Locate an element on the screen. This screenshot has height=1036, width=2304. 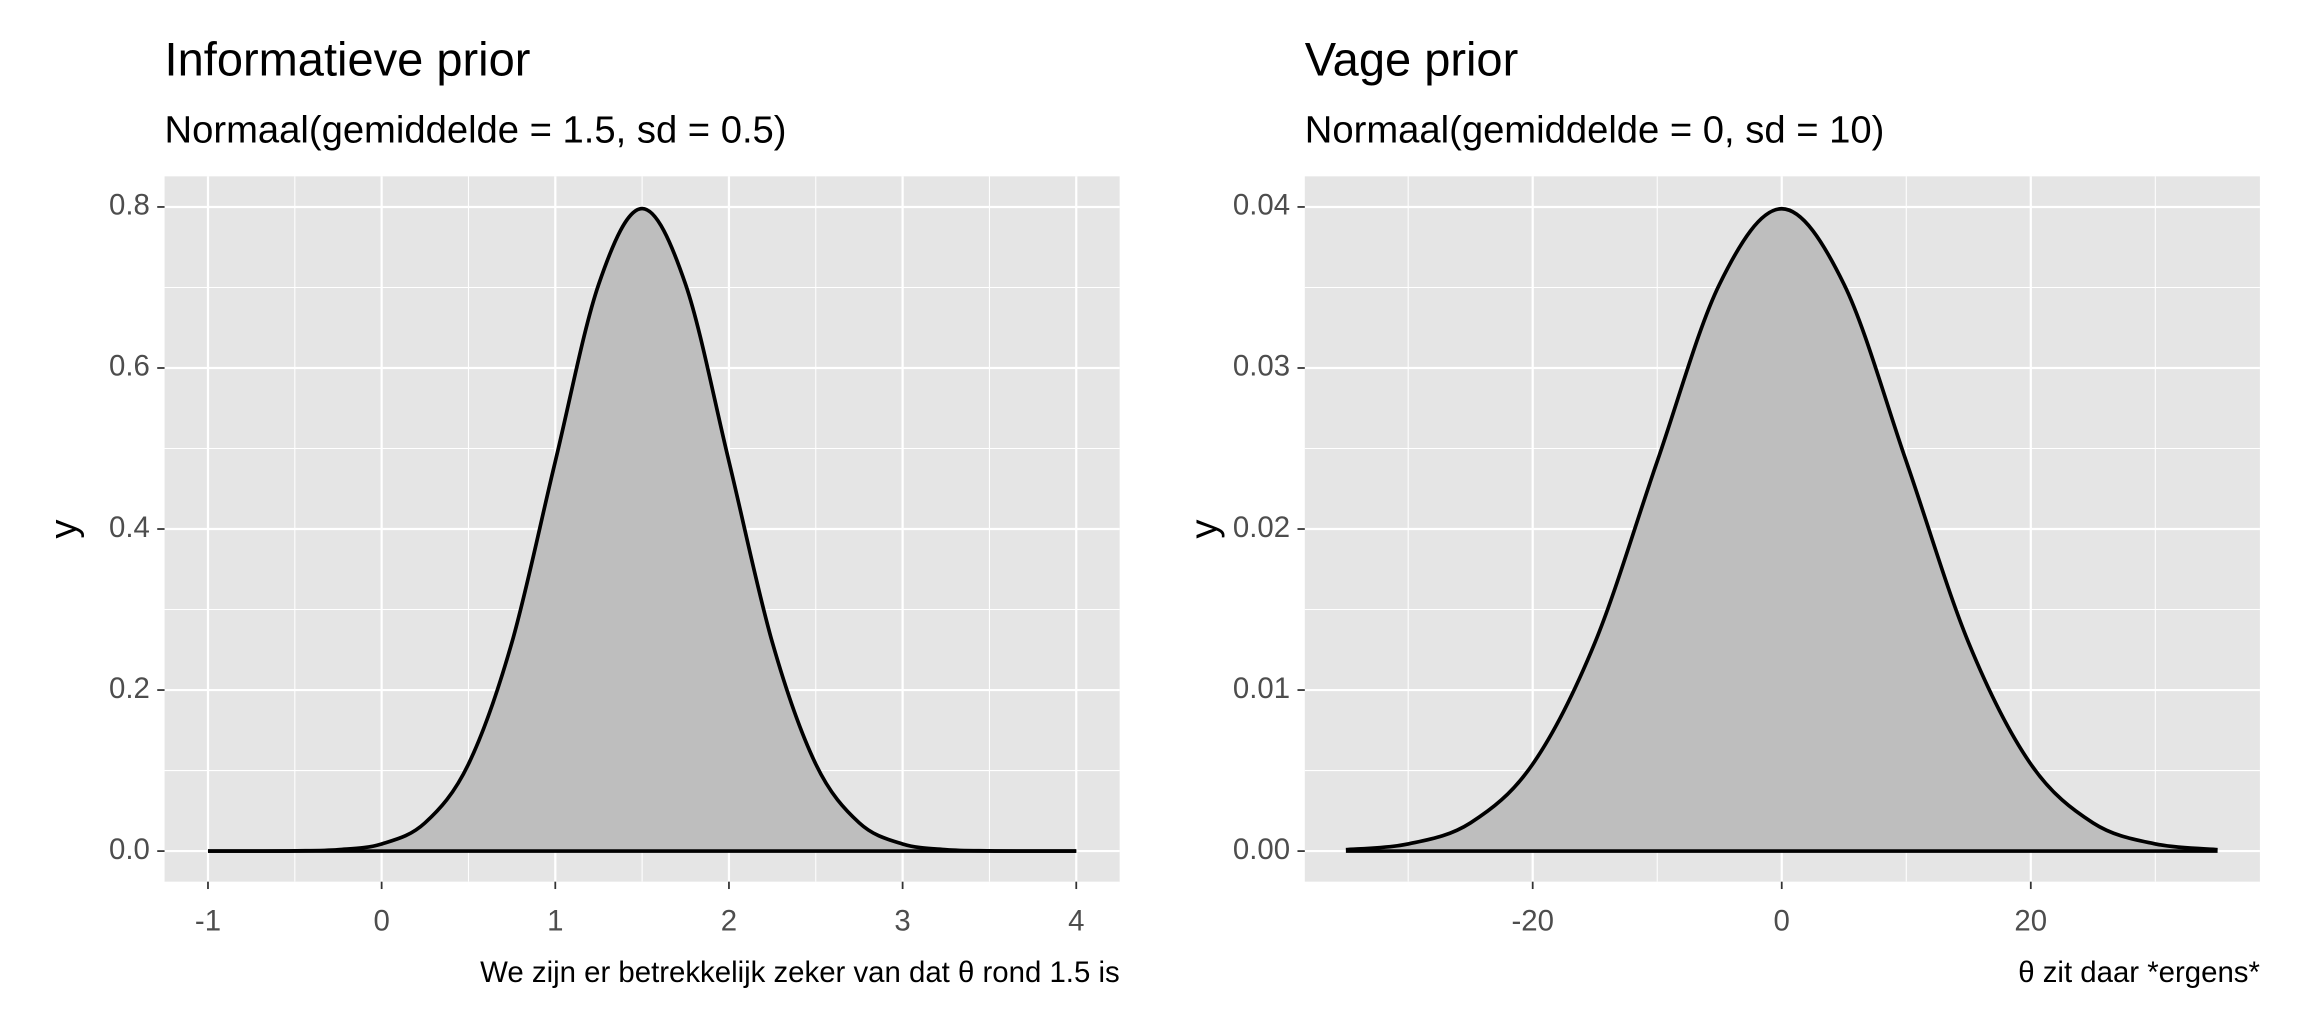
x-axis-title: θ zit daar *ergens* is located at coordinates (2139, 972).